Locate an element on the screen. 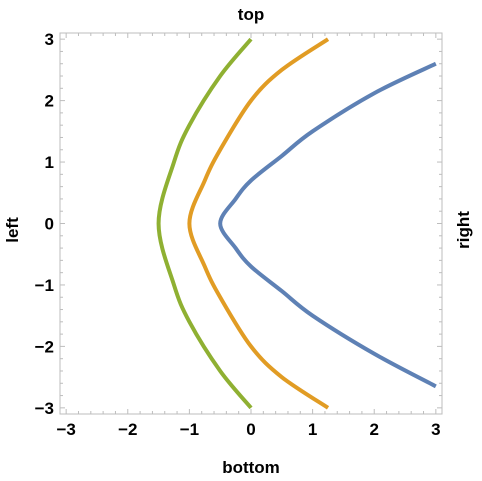 The image size is (482, 481). y-tick-label: −1 is located at coordinates (44, 285).